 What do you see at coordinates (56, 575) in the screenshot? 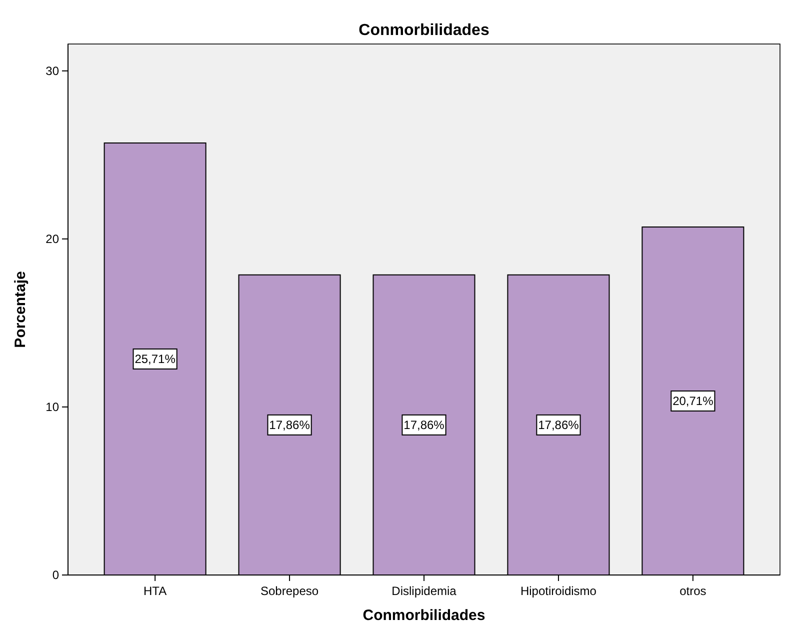
I see `y-tick-label: 0` at bounding box center [56, 575].